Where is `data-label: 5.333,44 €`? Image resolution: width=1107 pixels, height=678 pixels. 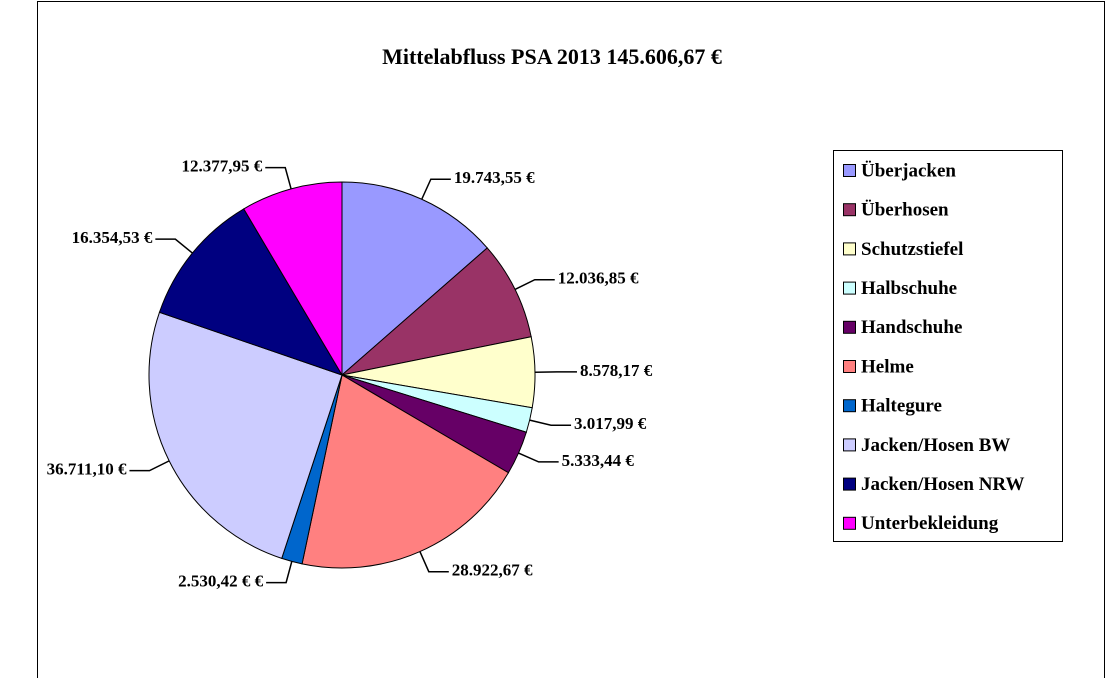 data-label: 5.333,44 € is located at coordinates (598, 460).